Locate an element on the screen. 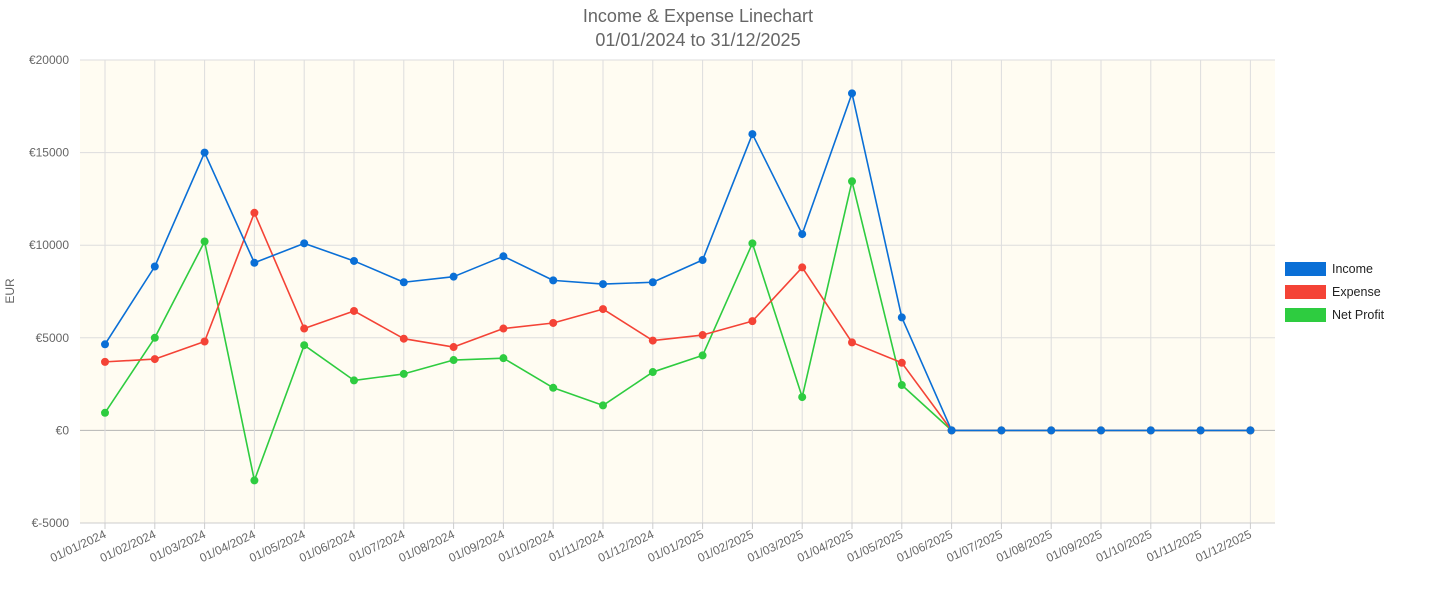 Image resolution: width=1451 pixels, height=612 pixels. x-tick-label: 01/02/2025 is located at coordinates (725, 546).